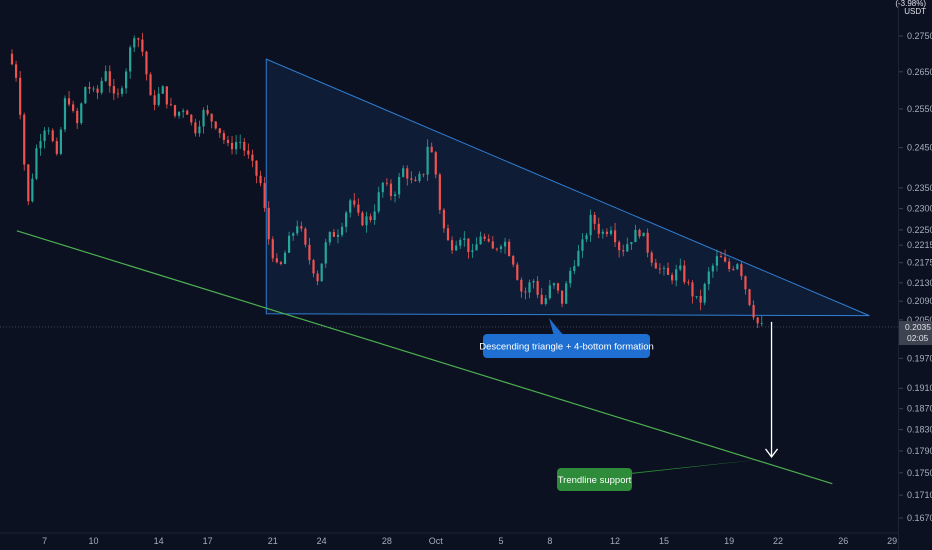 Image resolution: width=932 pixels, height=550 pixels. I want to click on price-tick-label: 0.2350, so click(919, 188).